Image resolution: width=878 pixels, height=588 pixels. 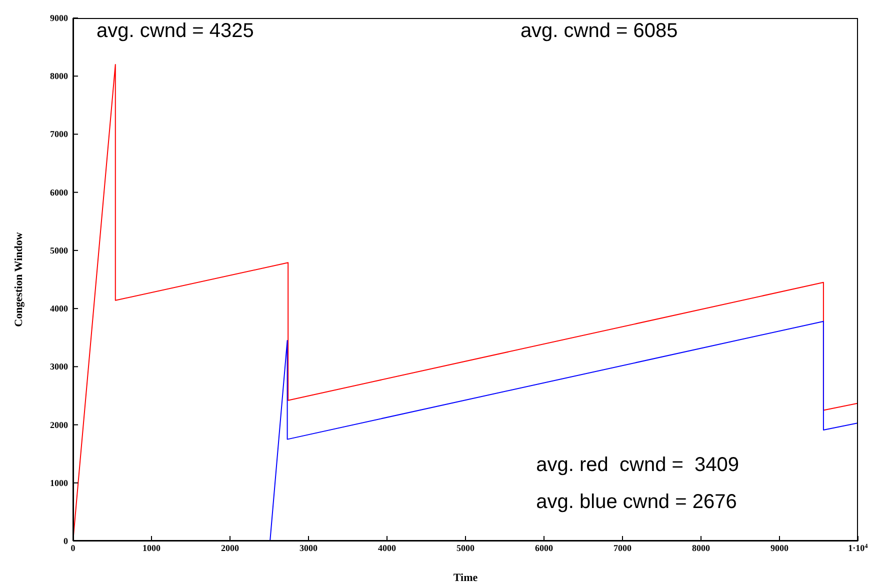 I want to click on x-tick-label: 6000, so click(x=544, y=548).